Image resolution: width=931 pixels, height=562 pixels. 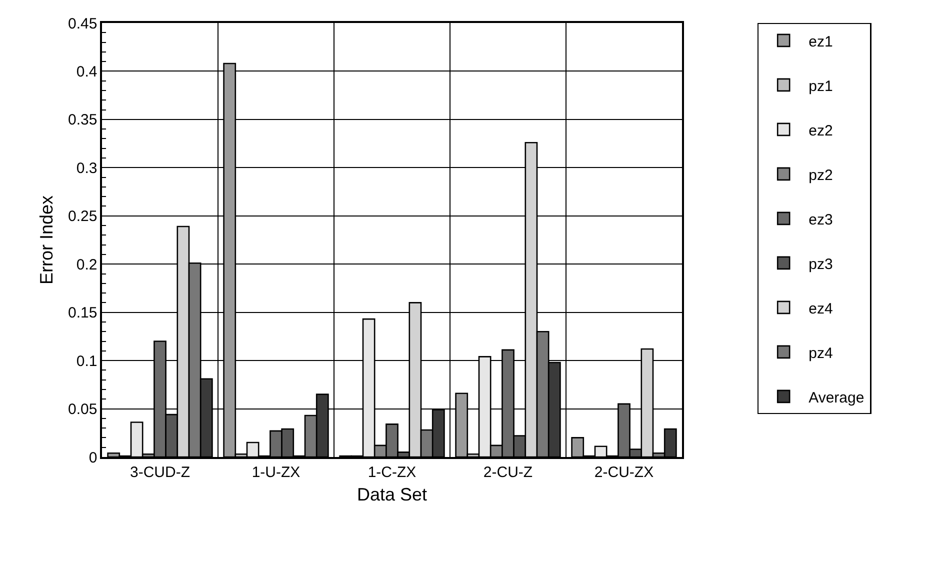 I want to click on y-tick-label: 0.4, so click(x=87, y=71).